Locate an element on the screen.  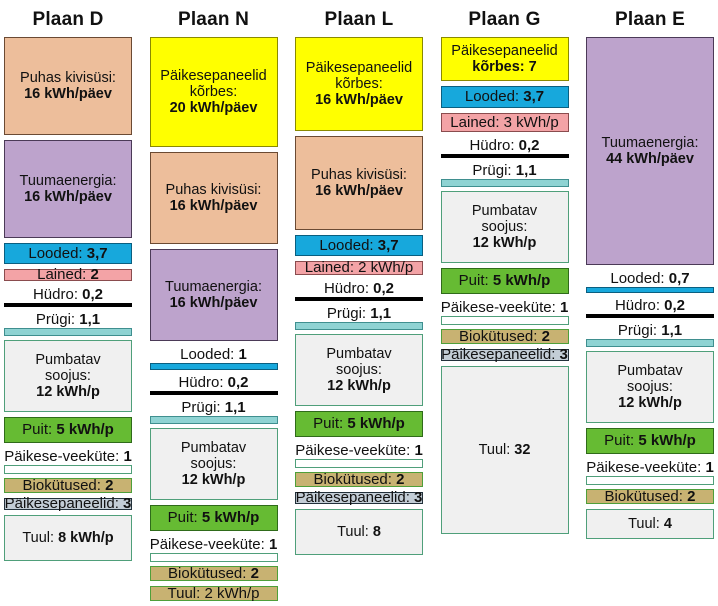
energy-band-solar-farm: Päikesepaneelid kõrbes: 20 kWh/päev is located at coordinates (213, 92).